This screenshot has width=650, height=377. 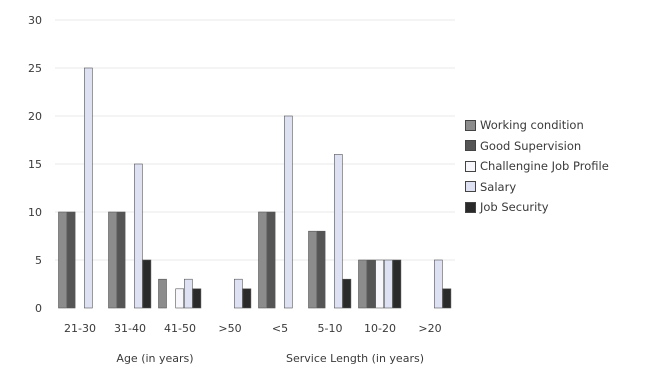 What do you see at coordinates (532, 125) in the screenshot?
I see `legend-label: Working condition` at bounding box center [532, 125].